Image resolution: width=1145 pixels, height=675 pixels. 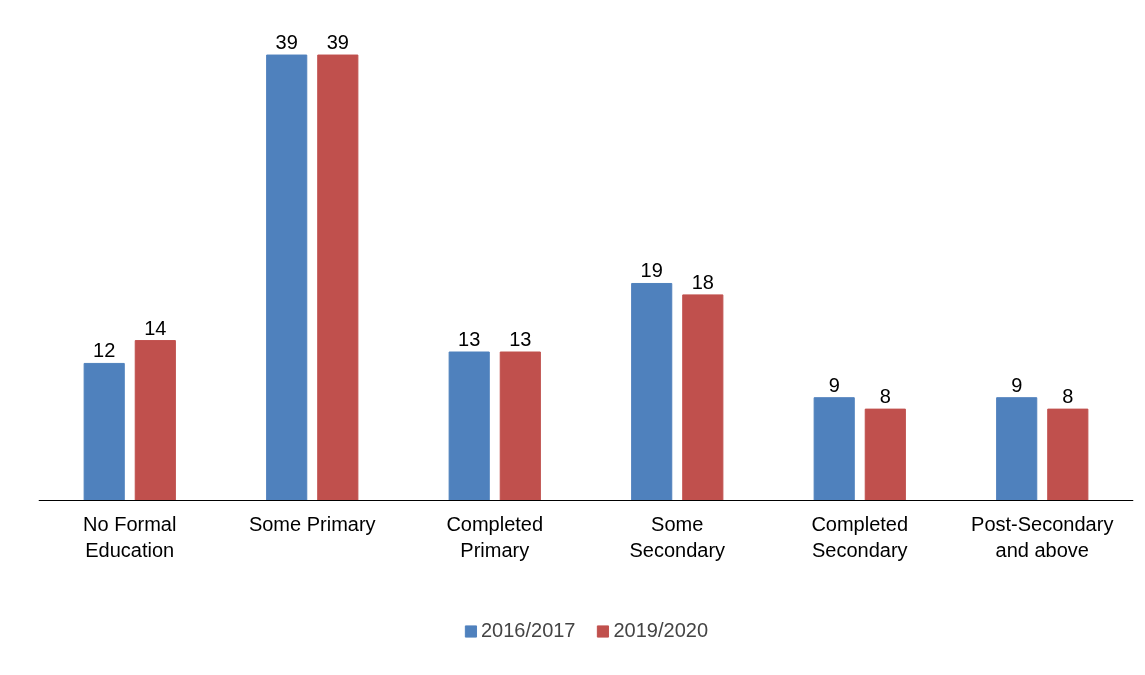 I want to click on x-tick-label: Some Primary, so click(x=312, y=523).